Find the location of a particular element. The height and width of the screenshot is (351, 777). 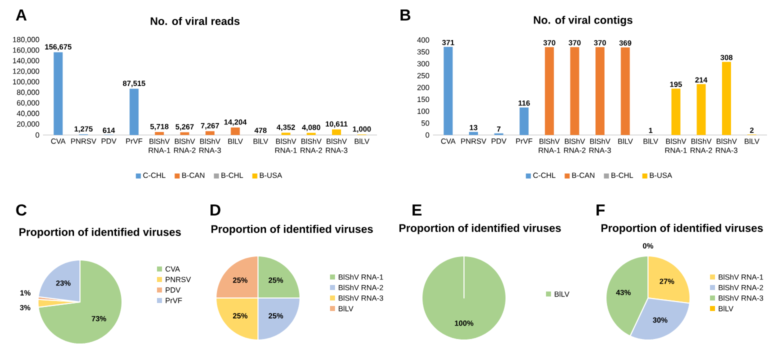

text: F is located at coordinates (600, 210).